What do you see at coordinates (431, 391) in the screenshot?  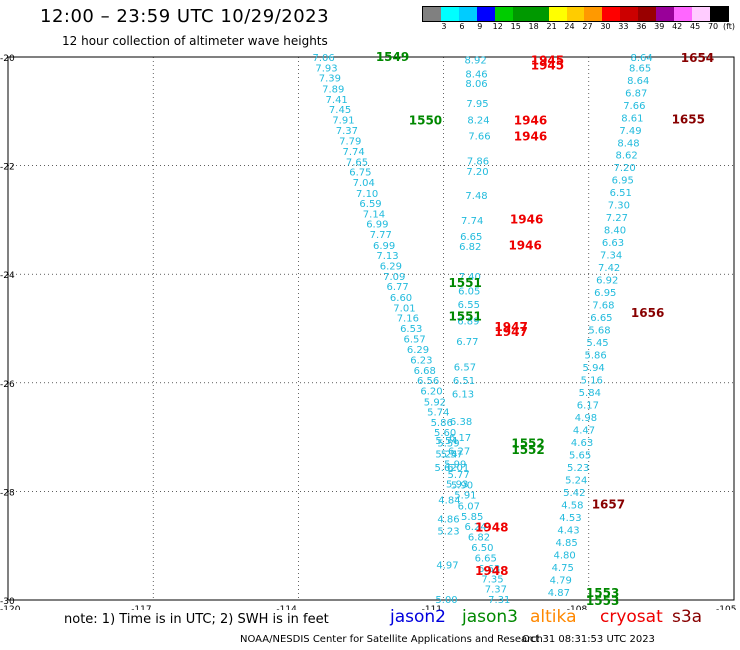 I see `track-value: 6.20` at bounding box center [431, 391].